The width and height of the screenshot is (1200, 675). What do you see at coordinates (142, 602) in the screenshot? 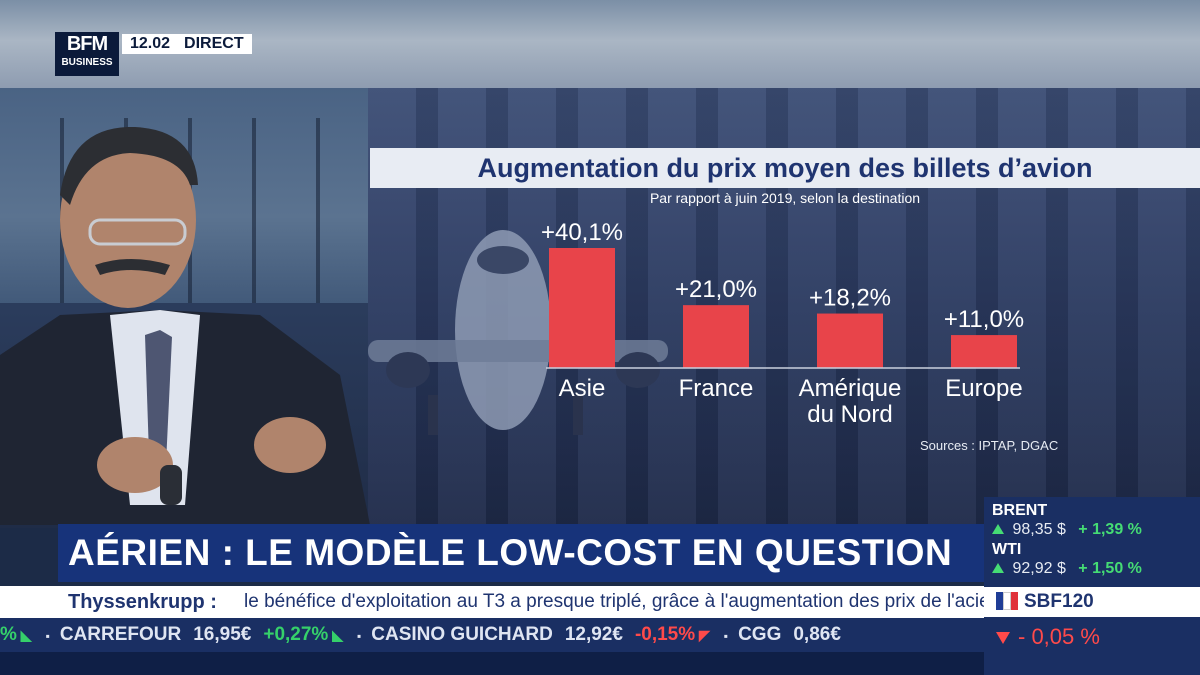
I see `news-source: Thyssenkrupp :` at bounding box center [142, 602].